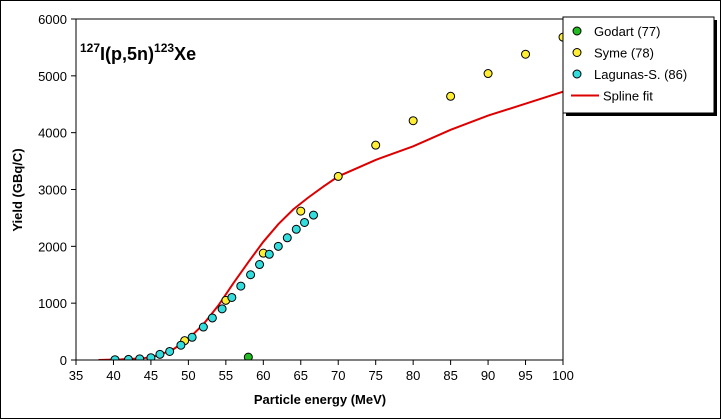 The width and height of the screenshot is (721, 419). Describe the element at coordinates (628, 96) in the screenshot. I see `legend-entry: Spline fit` at that location.